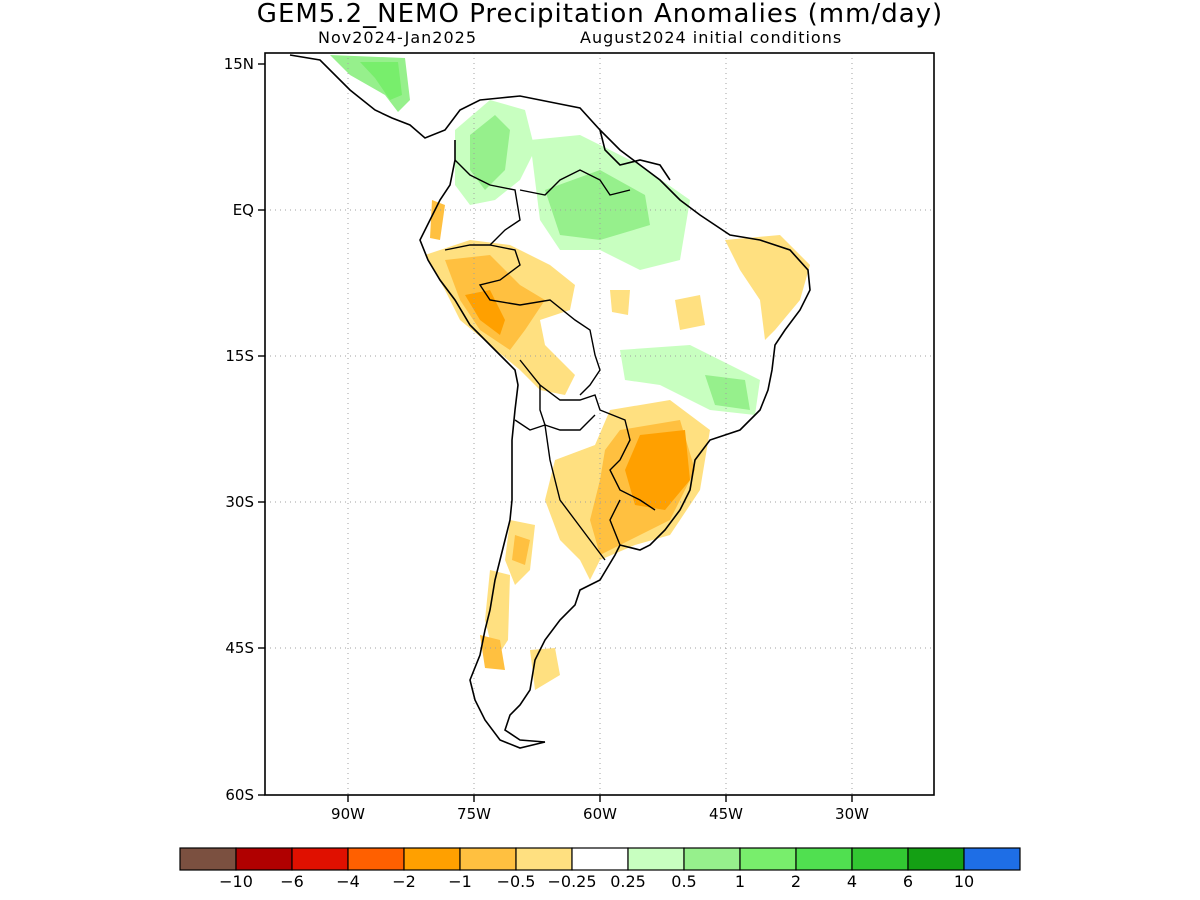  I want to click on colorbar, so click(600, 859).